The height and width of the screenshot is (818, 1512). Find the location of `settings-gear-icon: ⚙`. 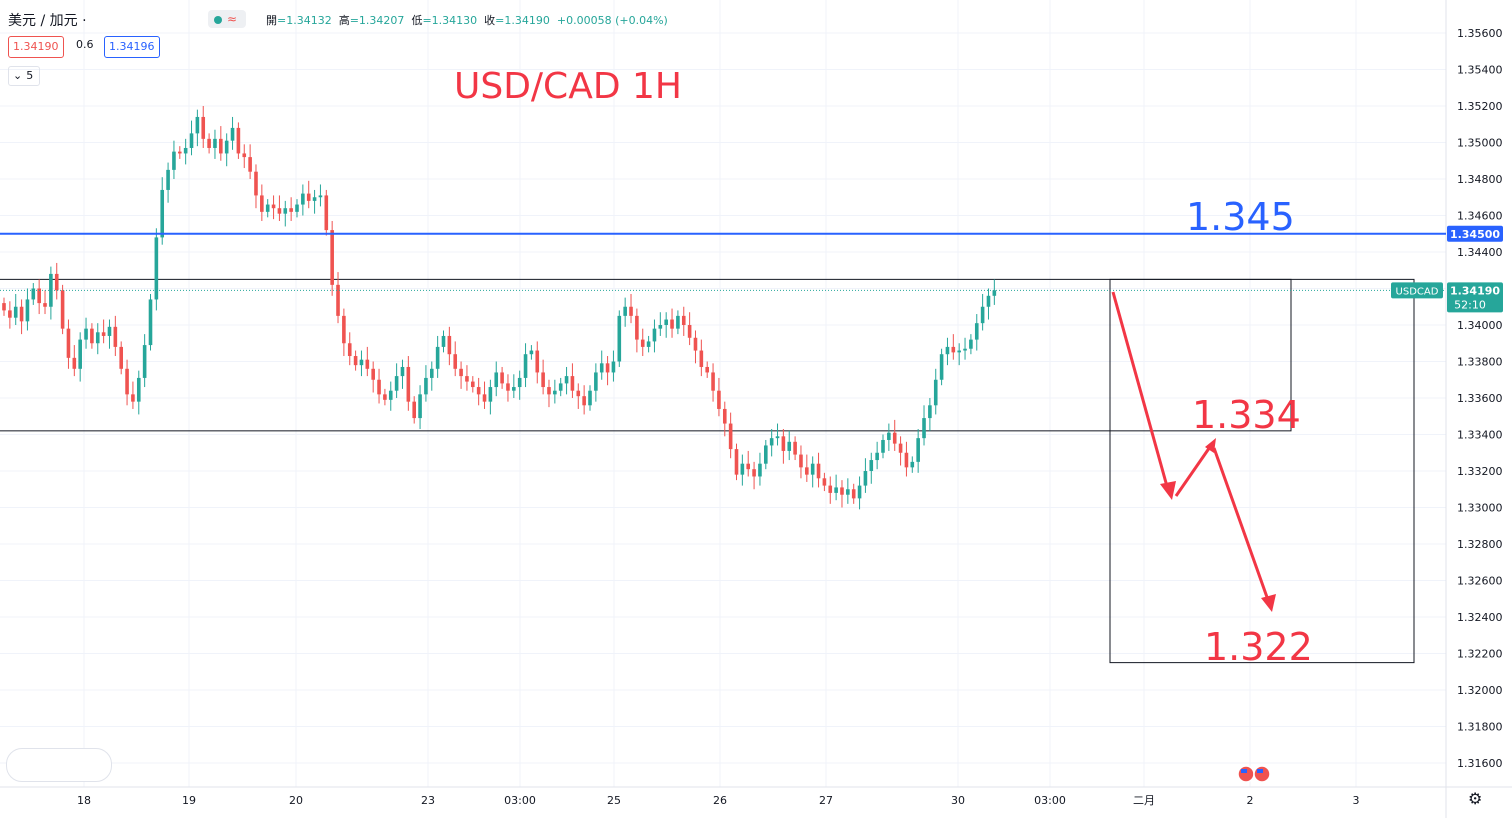

settings-gear-icon: ⚙ is located at coordinates (1475, 798).